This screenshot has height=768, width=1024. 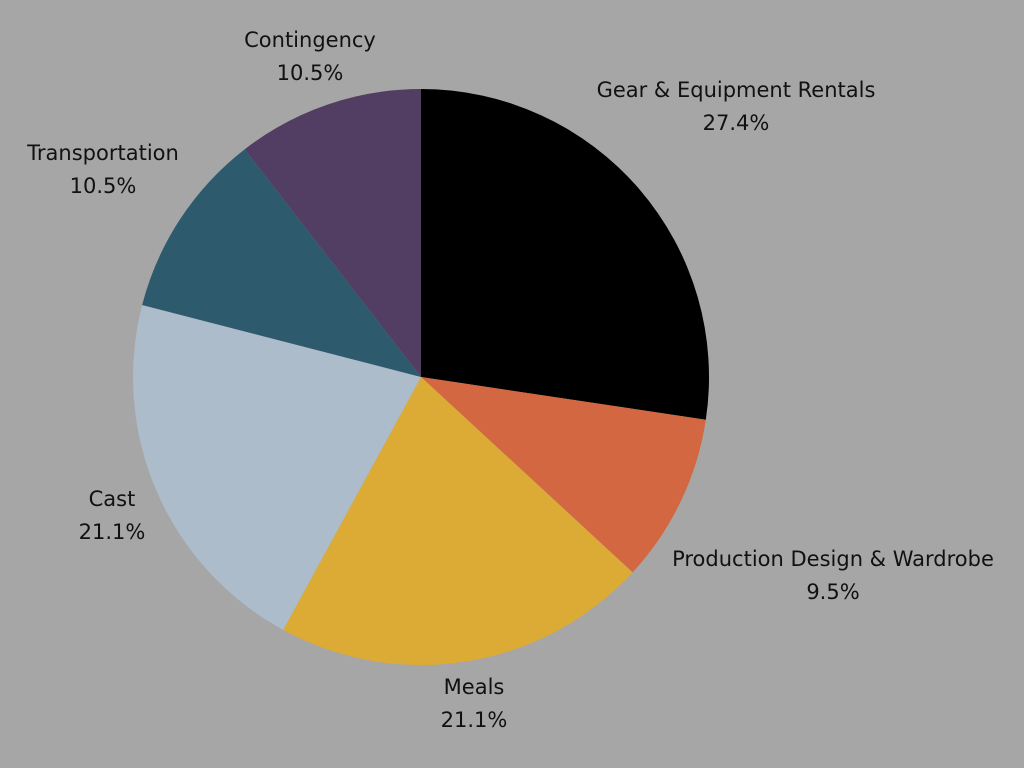 What do you see at coordinates (833, 559) in the screenshot?
I see `slice-label-1: Production Design & Wardrobe` at bounding box center [833, 559].